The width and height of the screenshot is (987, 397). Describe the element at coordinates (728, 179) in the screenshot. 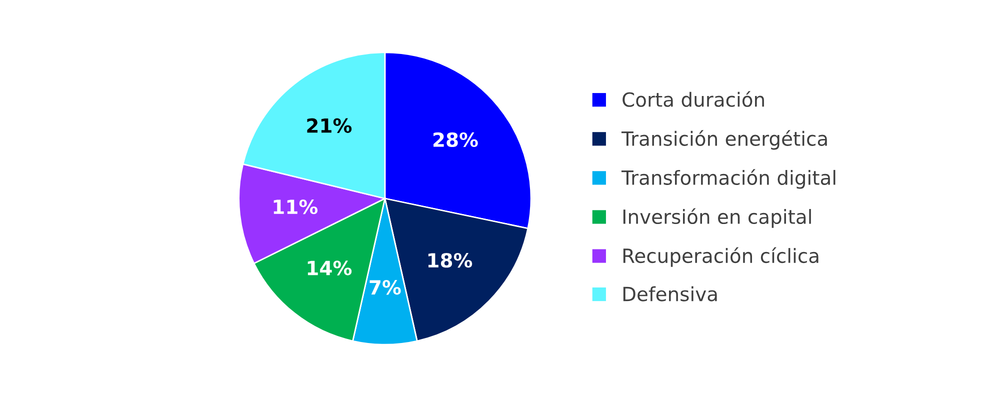

I see `legend-label: Transformación digital` at that location.